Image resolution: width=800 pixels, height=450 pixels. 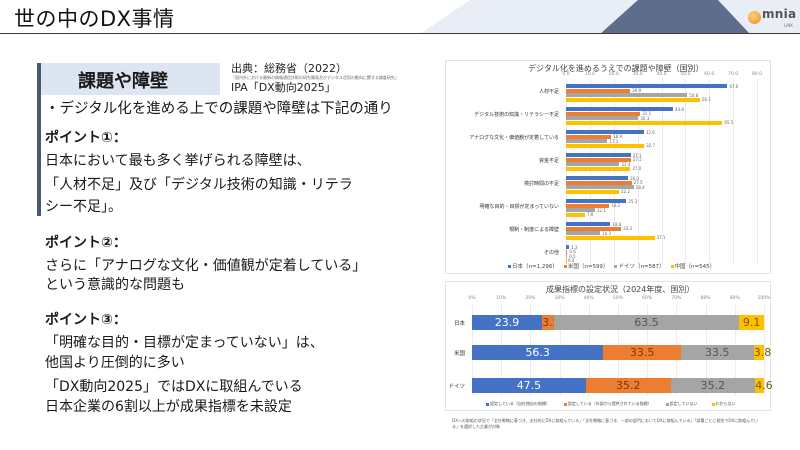 I want to click on bar-value-label: 18.6, so click(x=617, y=224).